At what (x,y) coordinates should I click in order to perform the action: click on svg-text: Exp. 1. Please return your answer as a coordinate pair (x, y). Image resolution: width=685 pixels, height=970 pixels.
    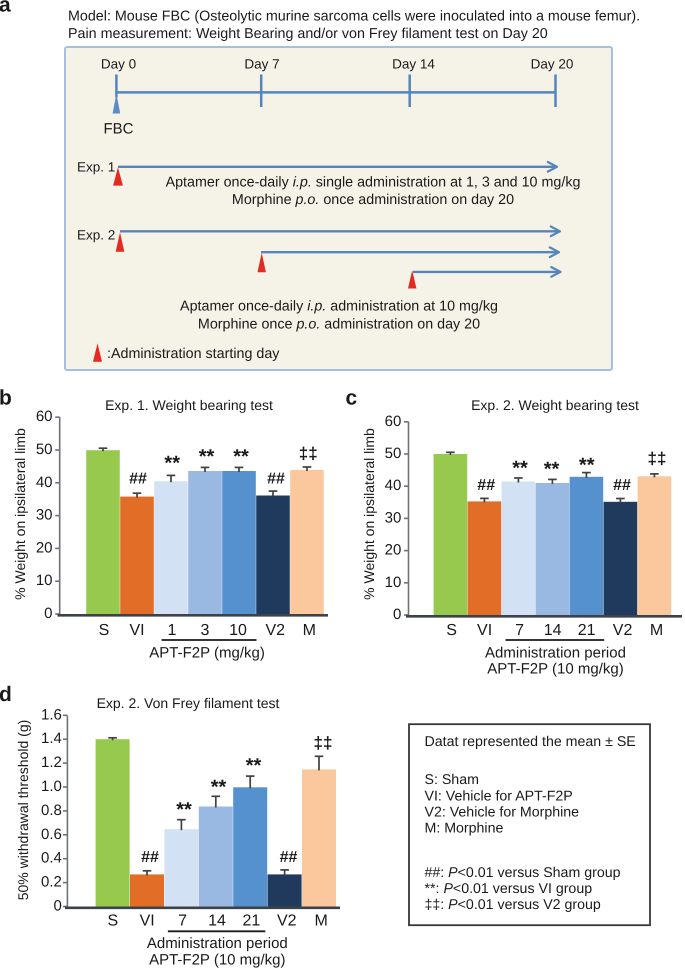
    Looking at the image, I should click on (96, 167).